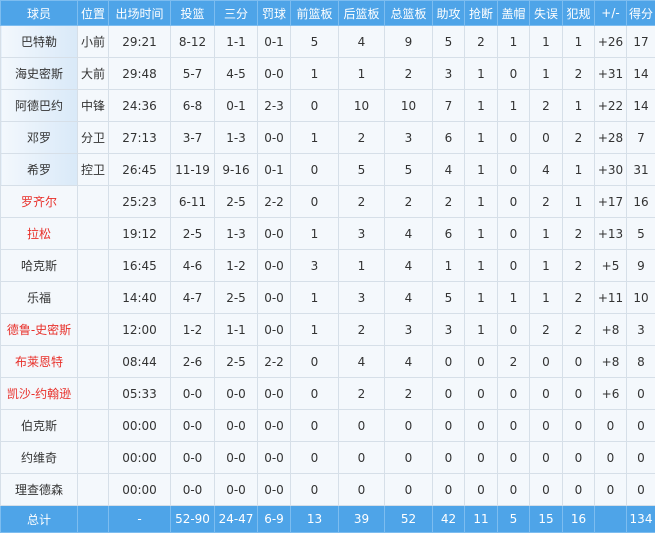  What do you see at coordinates (192, 169) in the screenshot?
I see `stat-cell: 11-19` at bounding box center [192, 169].